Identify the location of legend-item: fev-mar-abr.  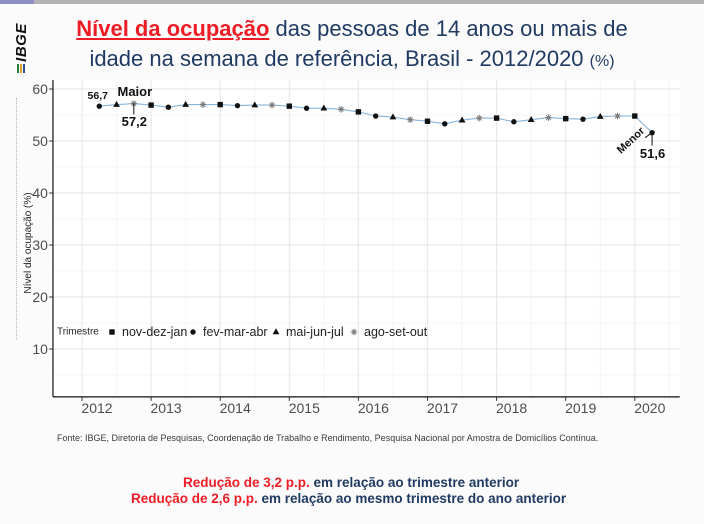
(229, 332).